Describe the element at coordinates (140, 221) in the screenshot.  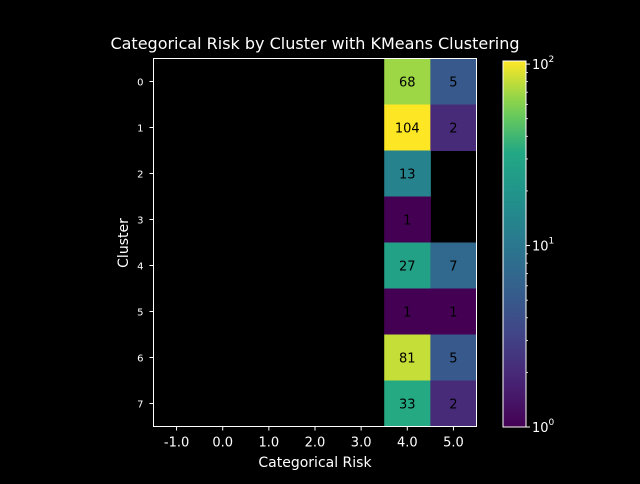
I see `y-tick-label: 3` at that location.